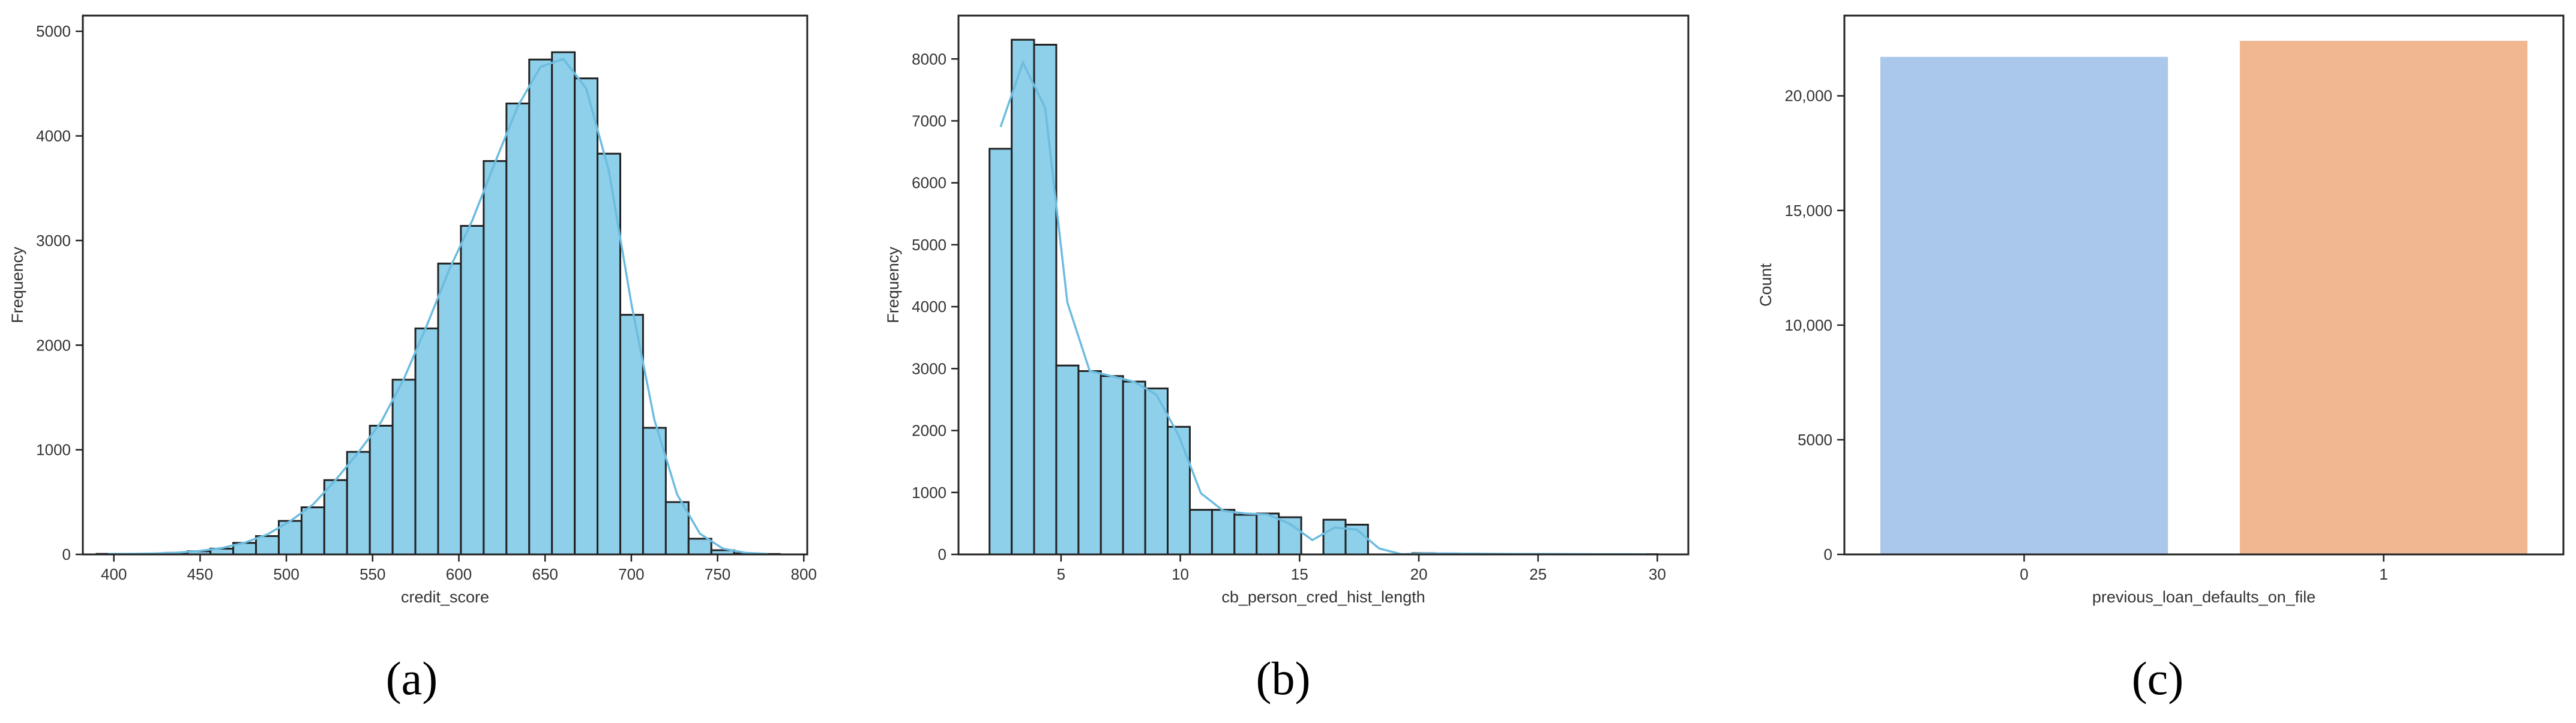  I want to click on y-tick-label: 15,000, so click(1808, 211).